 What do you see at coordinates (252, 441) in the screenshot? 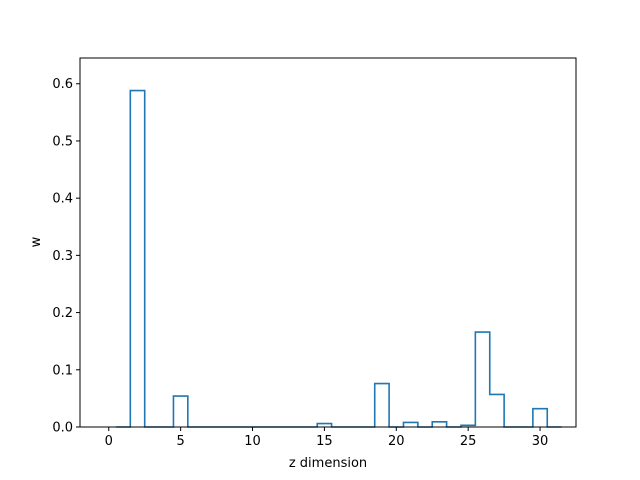
I see `x-tick-label: 10` at bounding box center [252, 441].